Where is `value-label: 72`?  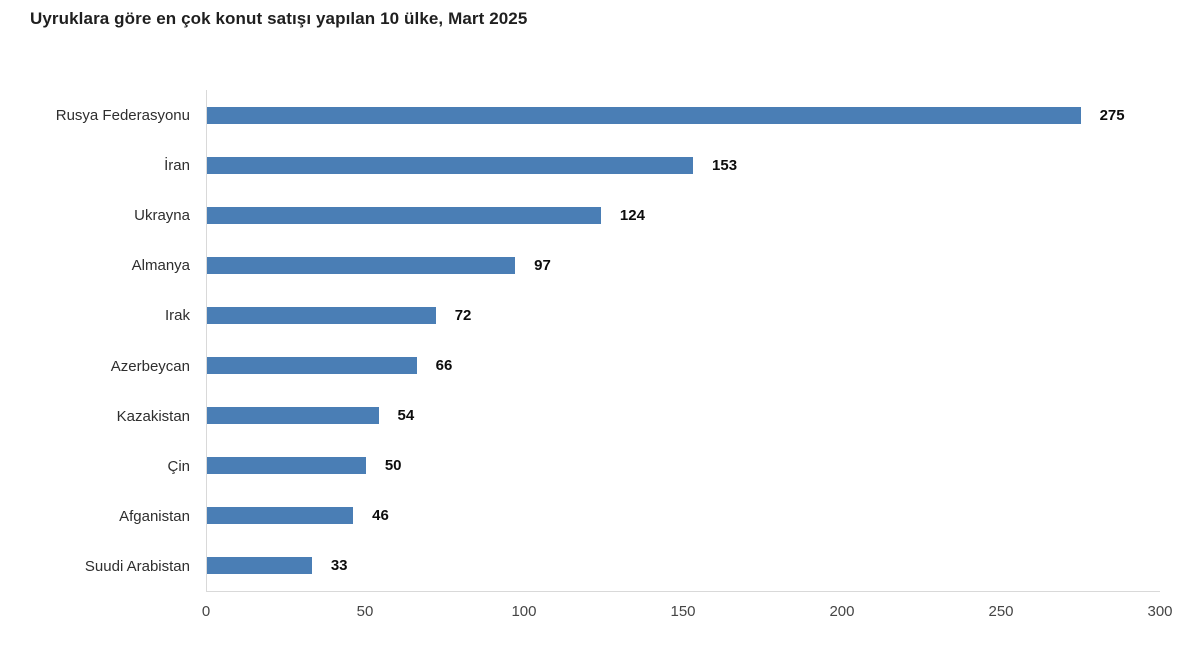 value-label: 72 is located at coordinates (463, 315).